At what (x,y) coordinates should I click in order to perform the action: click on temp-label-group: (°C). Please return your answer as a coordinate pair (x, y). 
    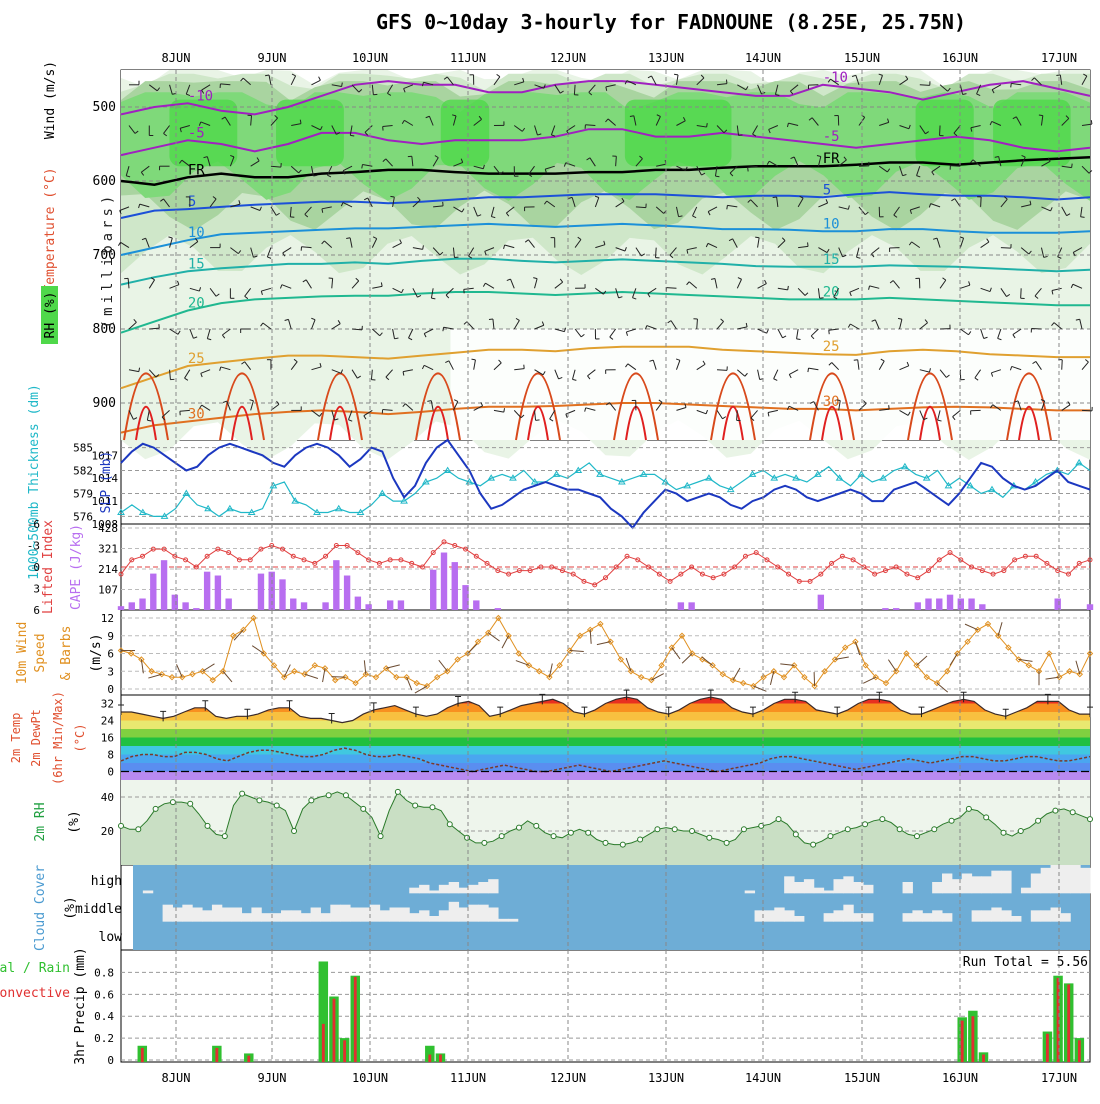
    Looking at the image, I should click on (80, 738).